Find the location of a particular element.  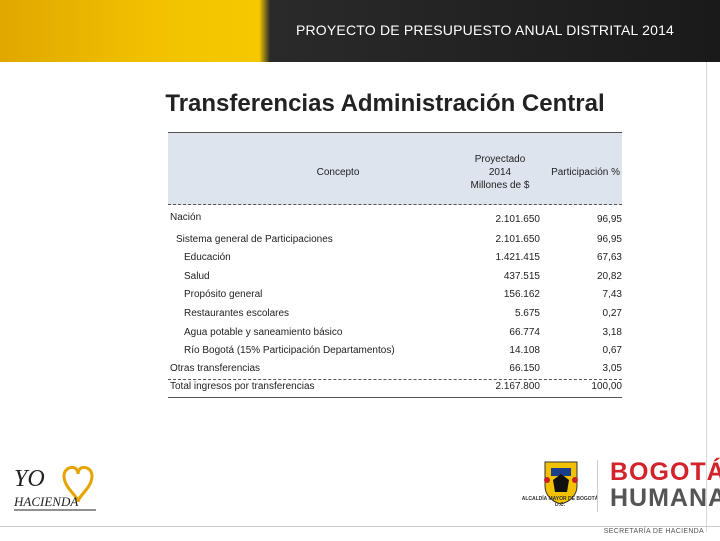

page-title: Transferencias Administración Central is located at coordinates (385, 103).